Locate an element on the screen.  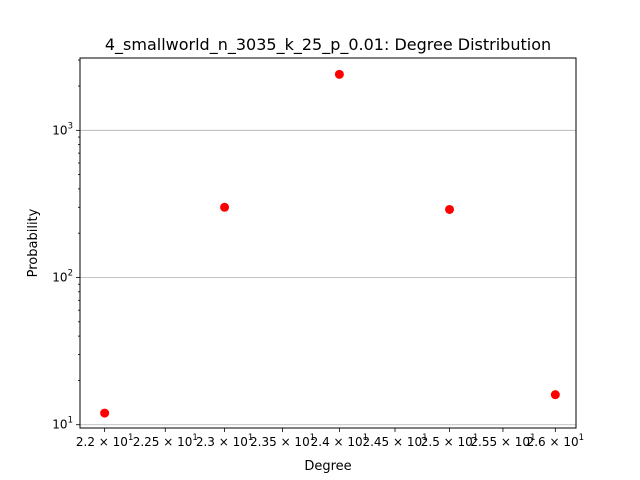
x-tick-label: 2.25 × 101 is located at coordinates (165, 441).